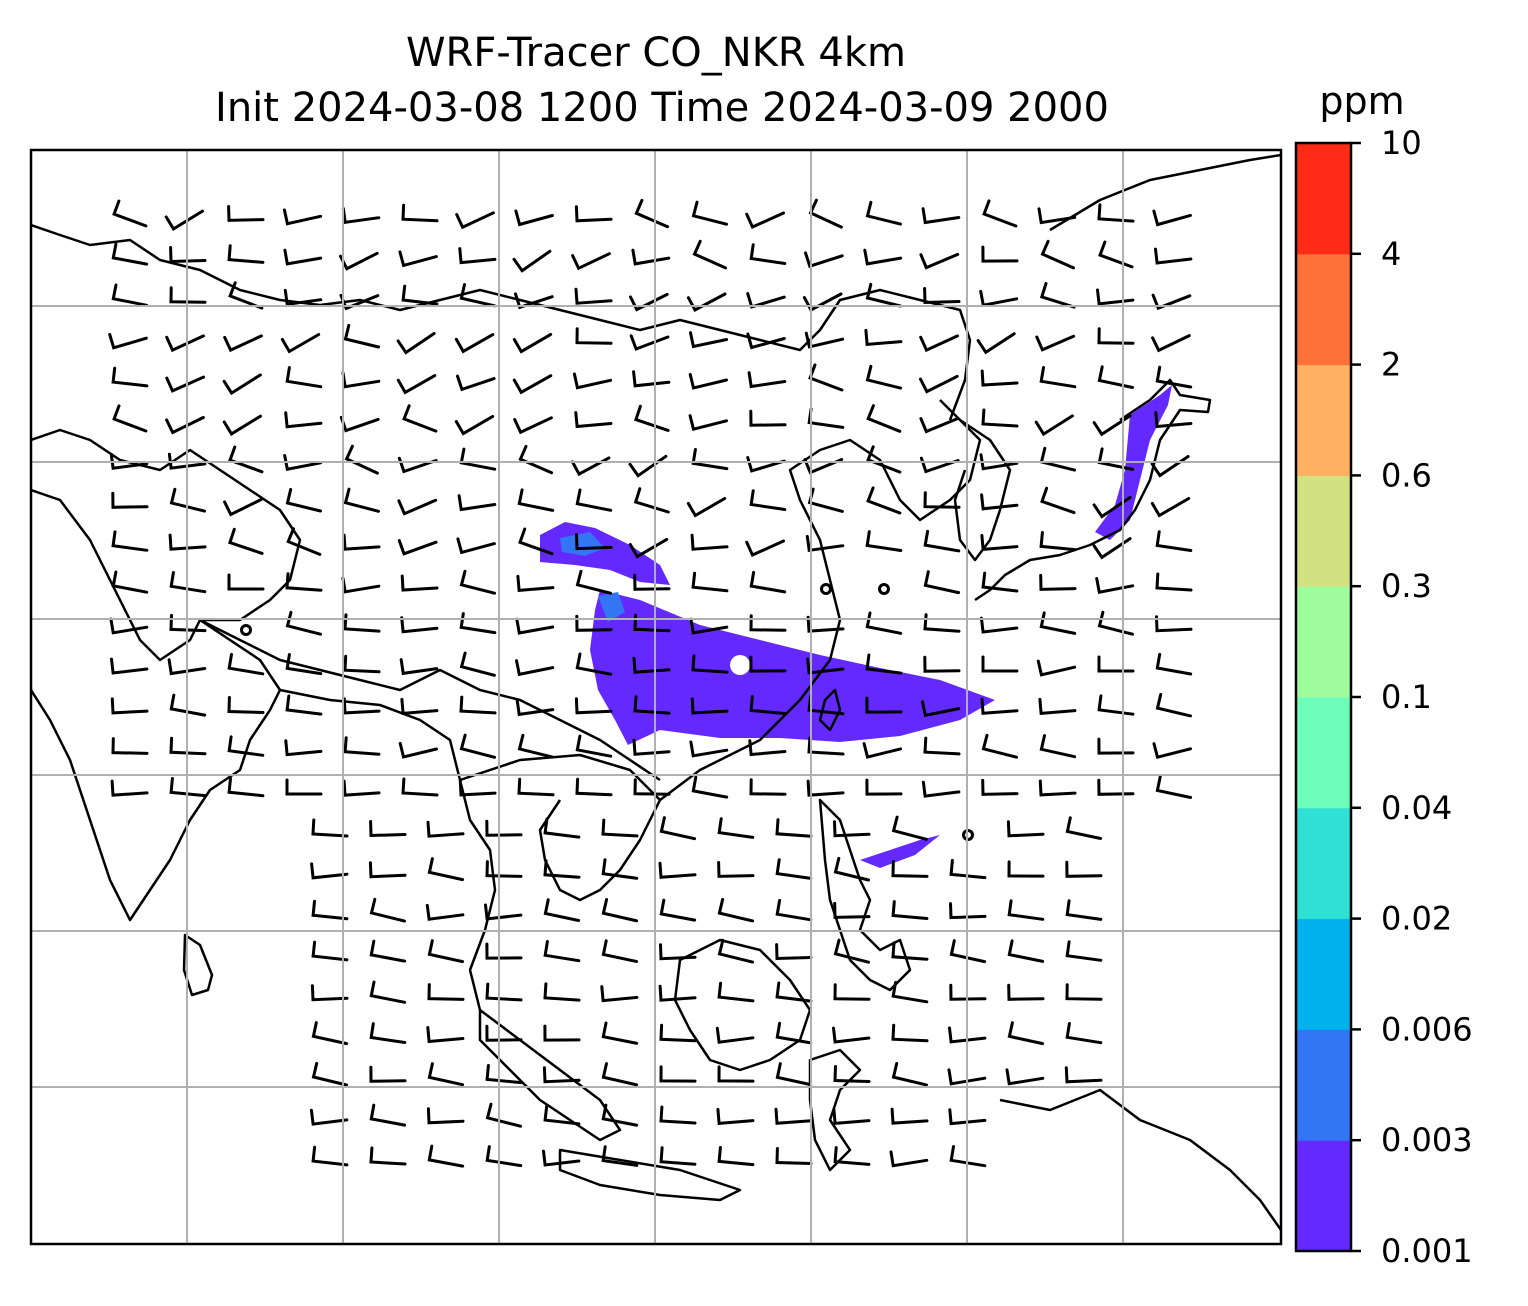 This screenshot has height=1306, width=1528. Describe the element at coordinates (900, 851) in the screenshot. I see `plume-philippines` at that location.